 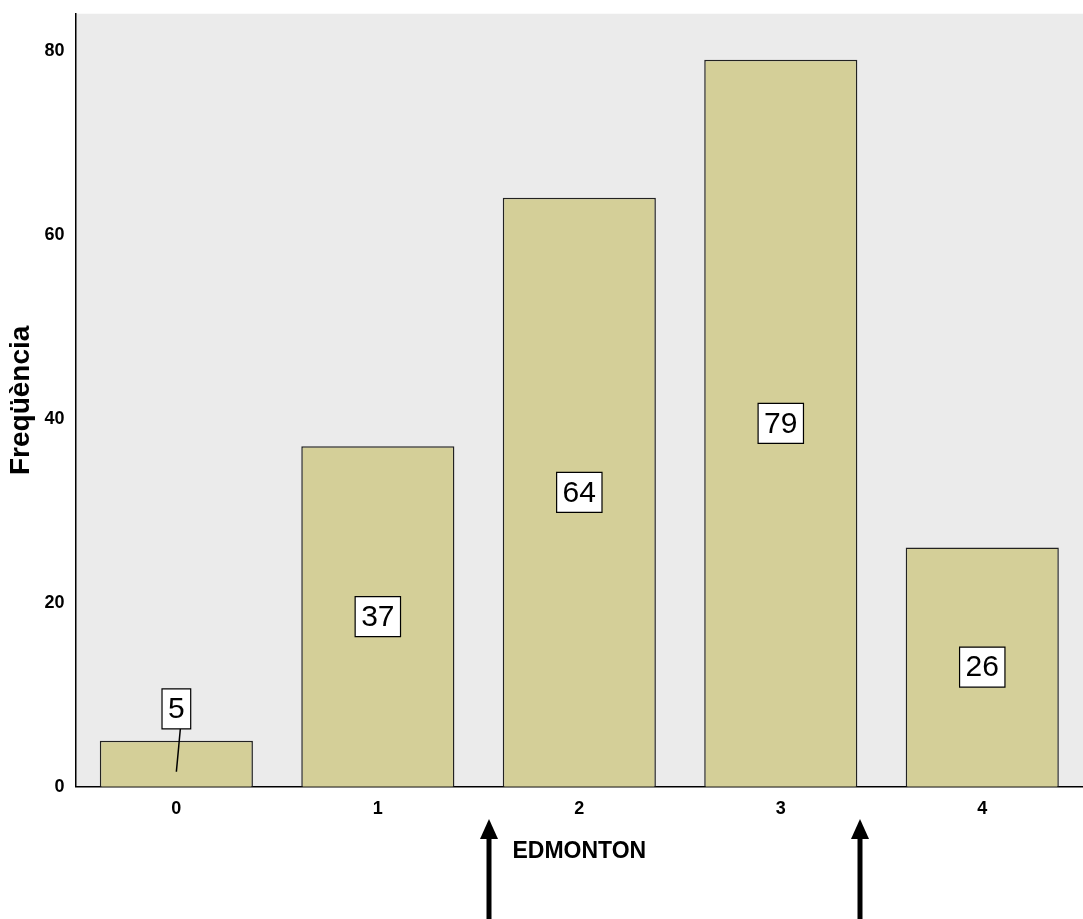 I want to click on x-tick-label: 0, so click(x=176, y=807).